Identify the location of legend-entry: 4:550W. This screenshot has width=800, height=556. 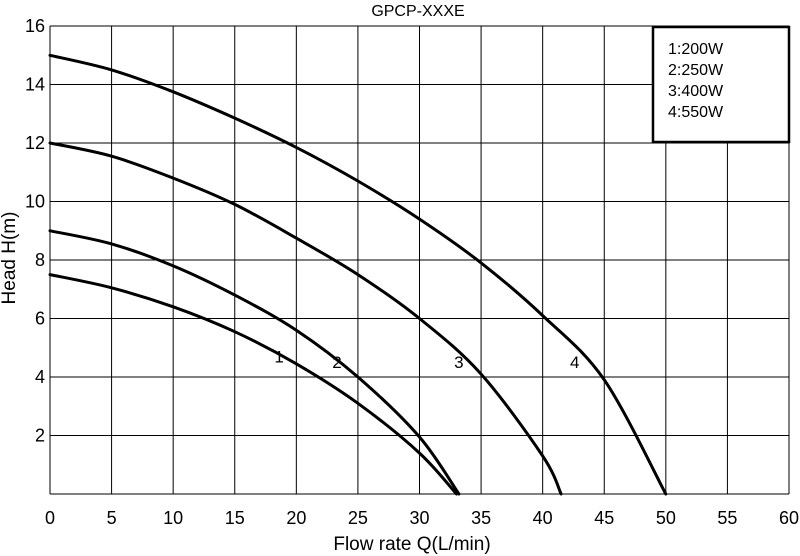
(696, 112).